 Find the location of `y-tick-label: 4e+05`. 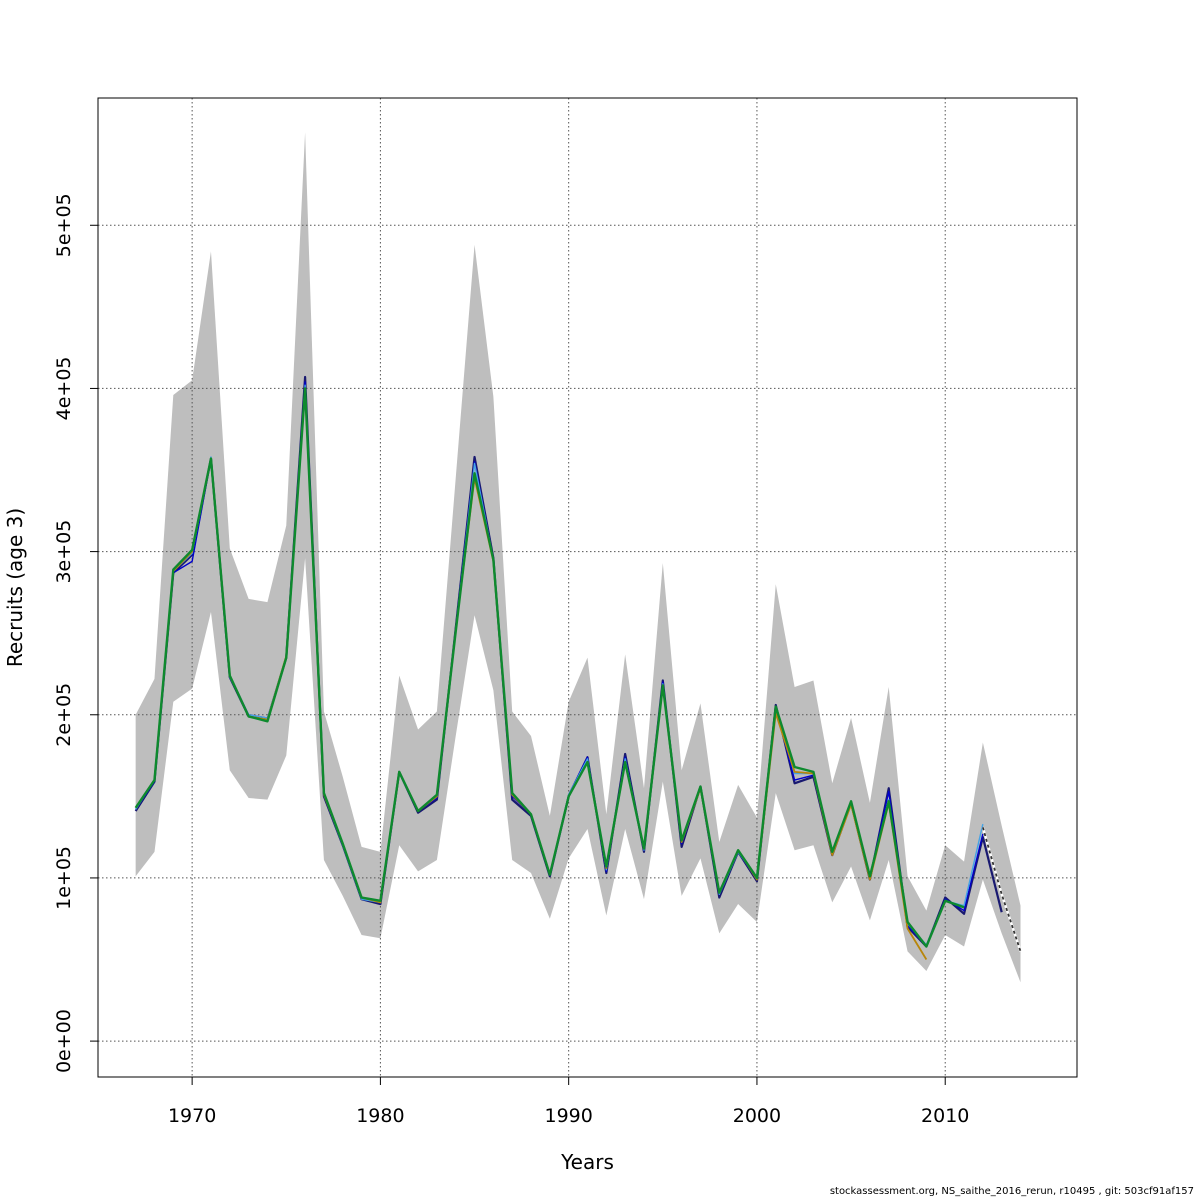

y-tick-label: 4e+05 is located at coordinates (64, 388).